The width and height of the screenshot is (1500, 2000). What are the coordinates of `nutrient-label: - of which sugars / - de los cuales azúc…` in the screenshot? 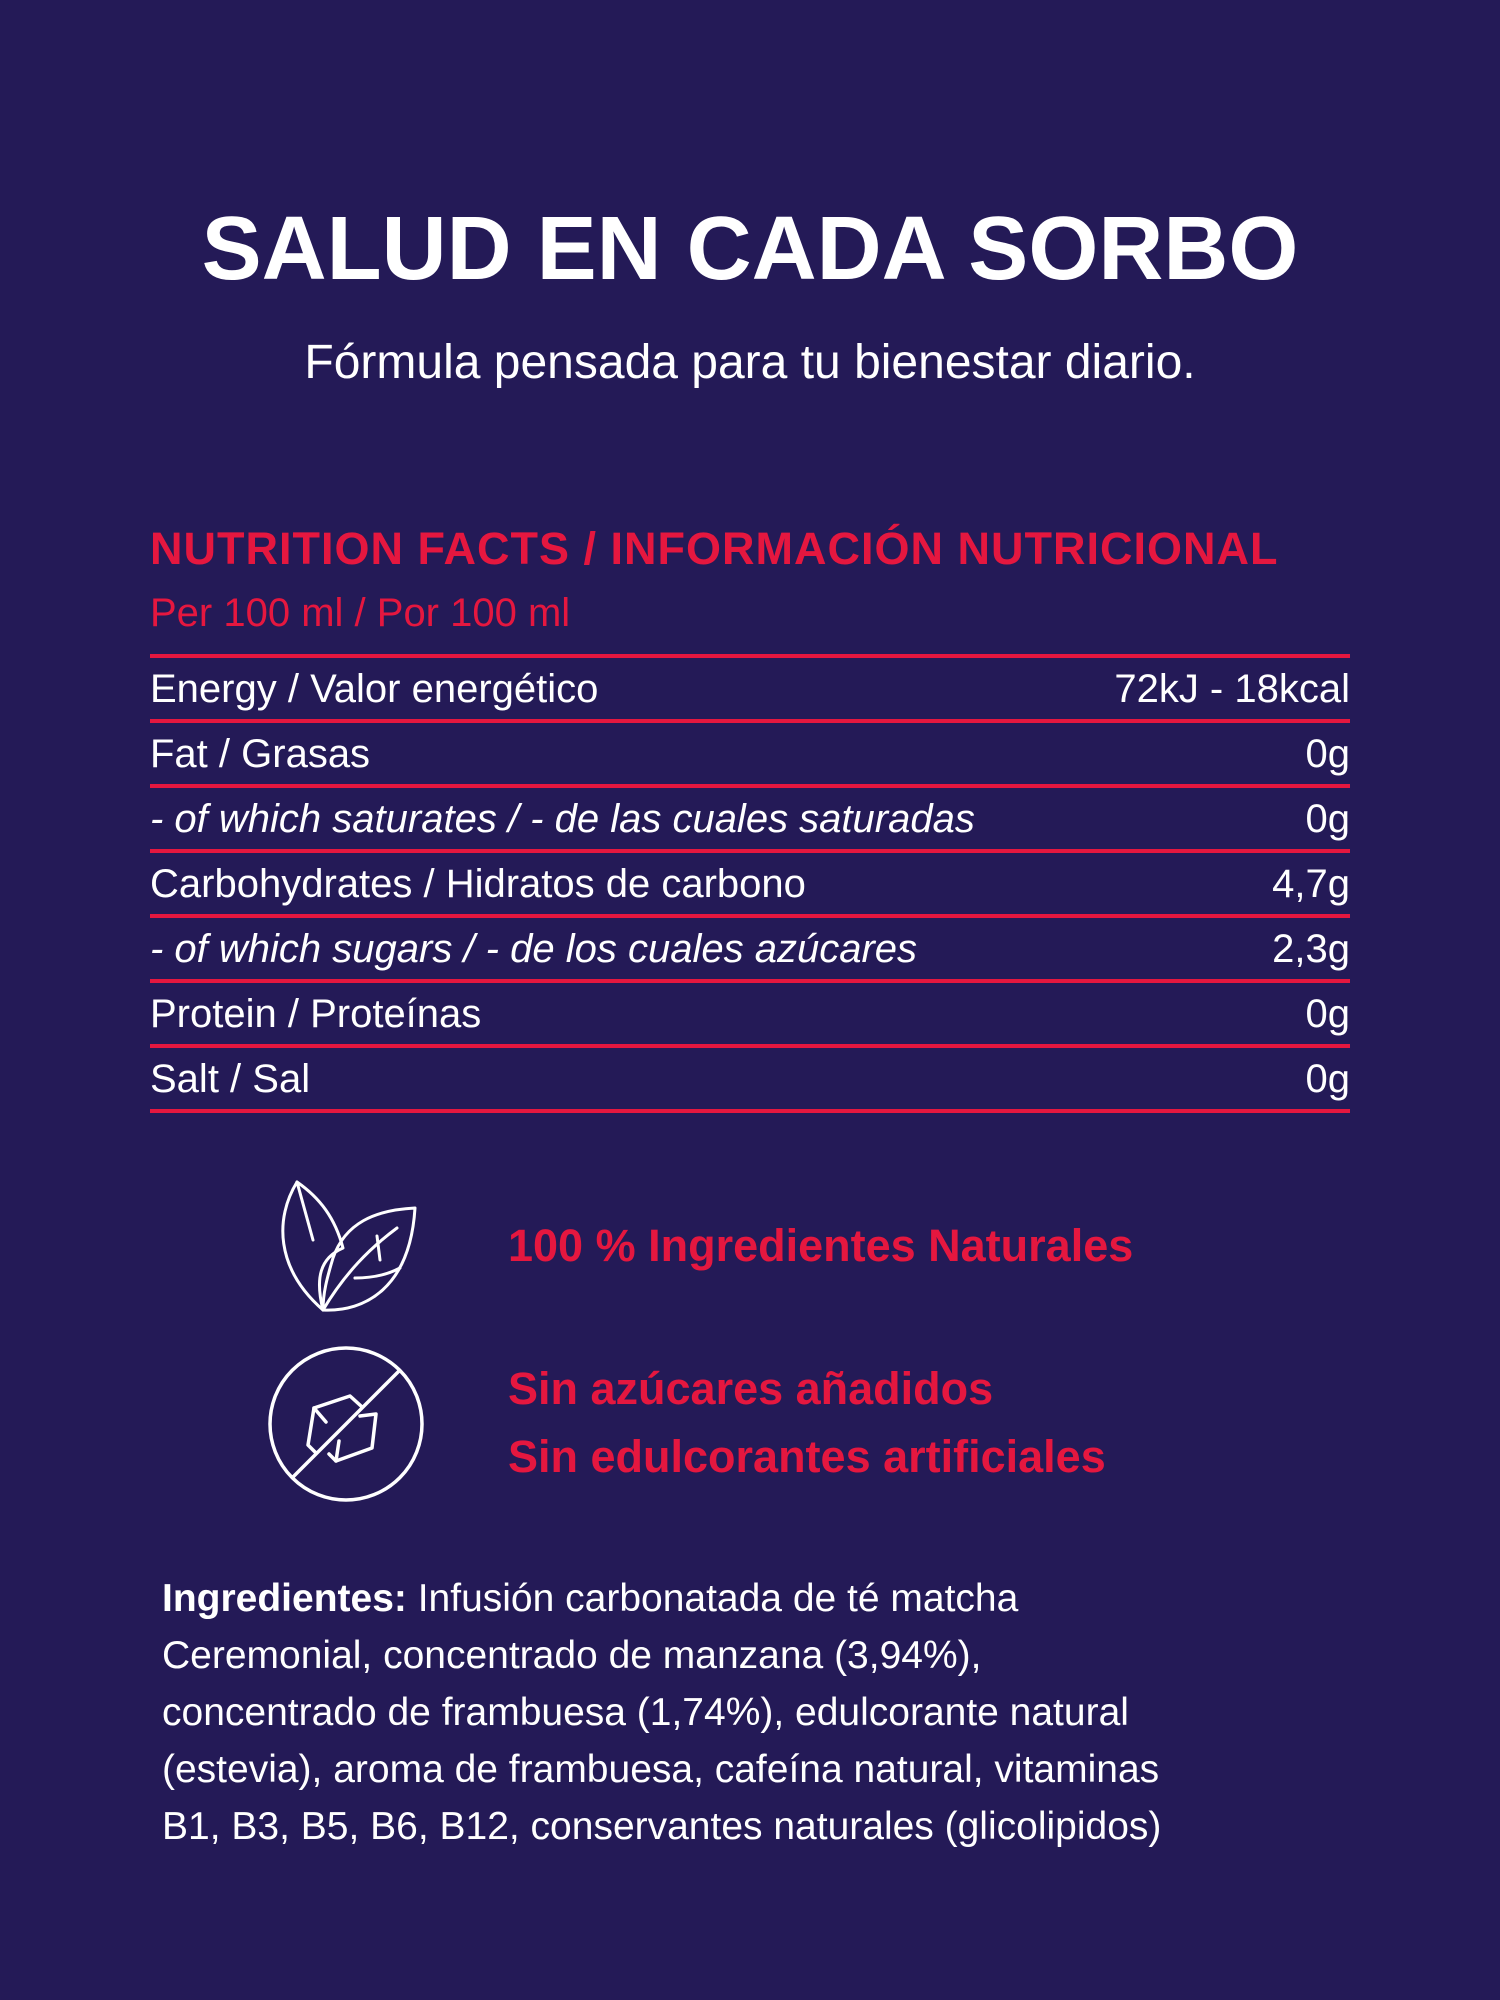 It's located at (534, 949).